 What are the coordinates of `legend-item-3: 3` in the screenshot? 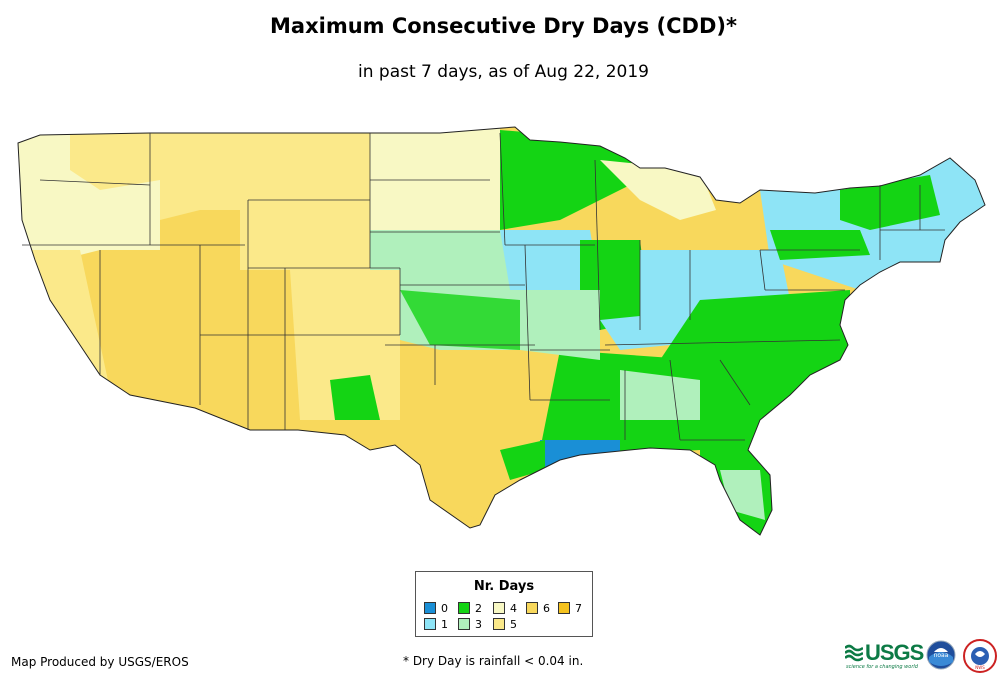 It's located at (470, 624).